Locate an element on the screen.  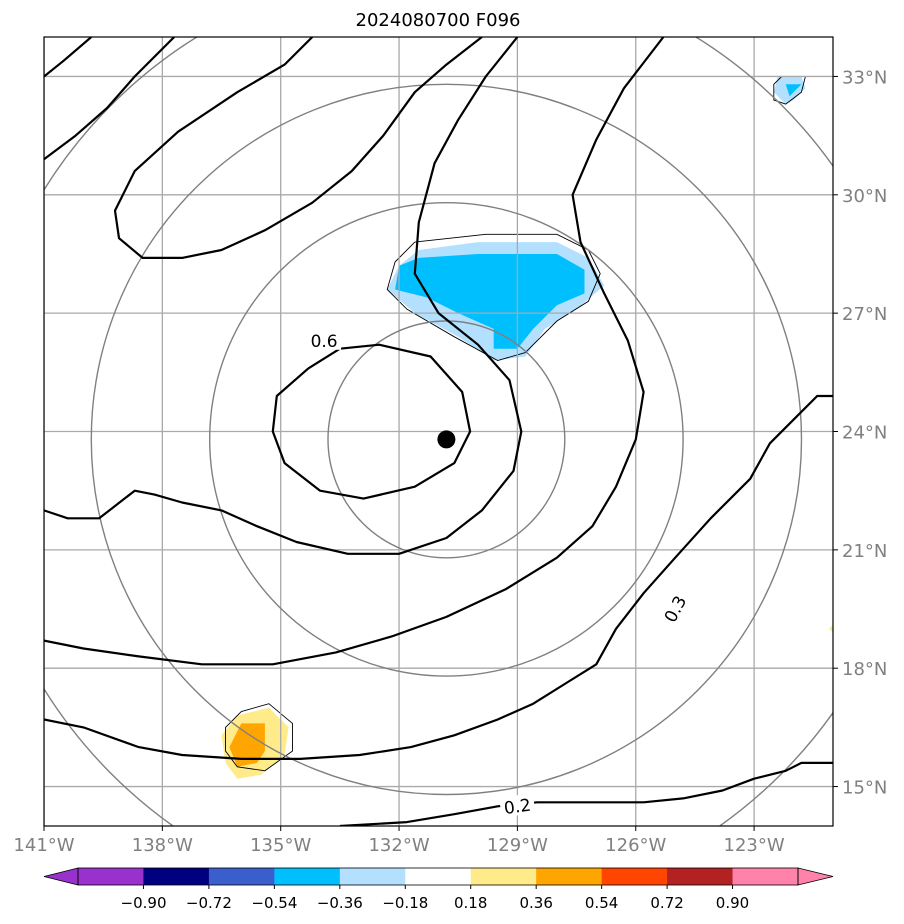
y-tick-label: 30°N is located at coordinates (864, 196).